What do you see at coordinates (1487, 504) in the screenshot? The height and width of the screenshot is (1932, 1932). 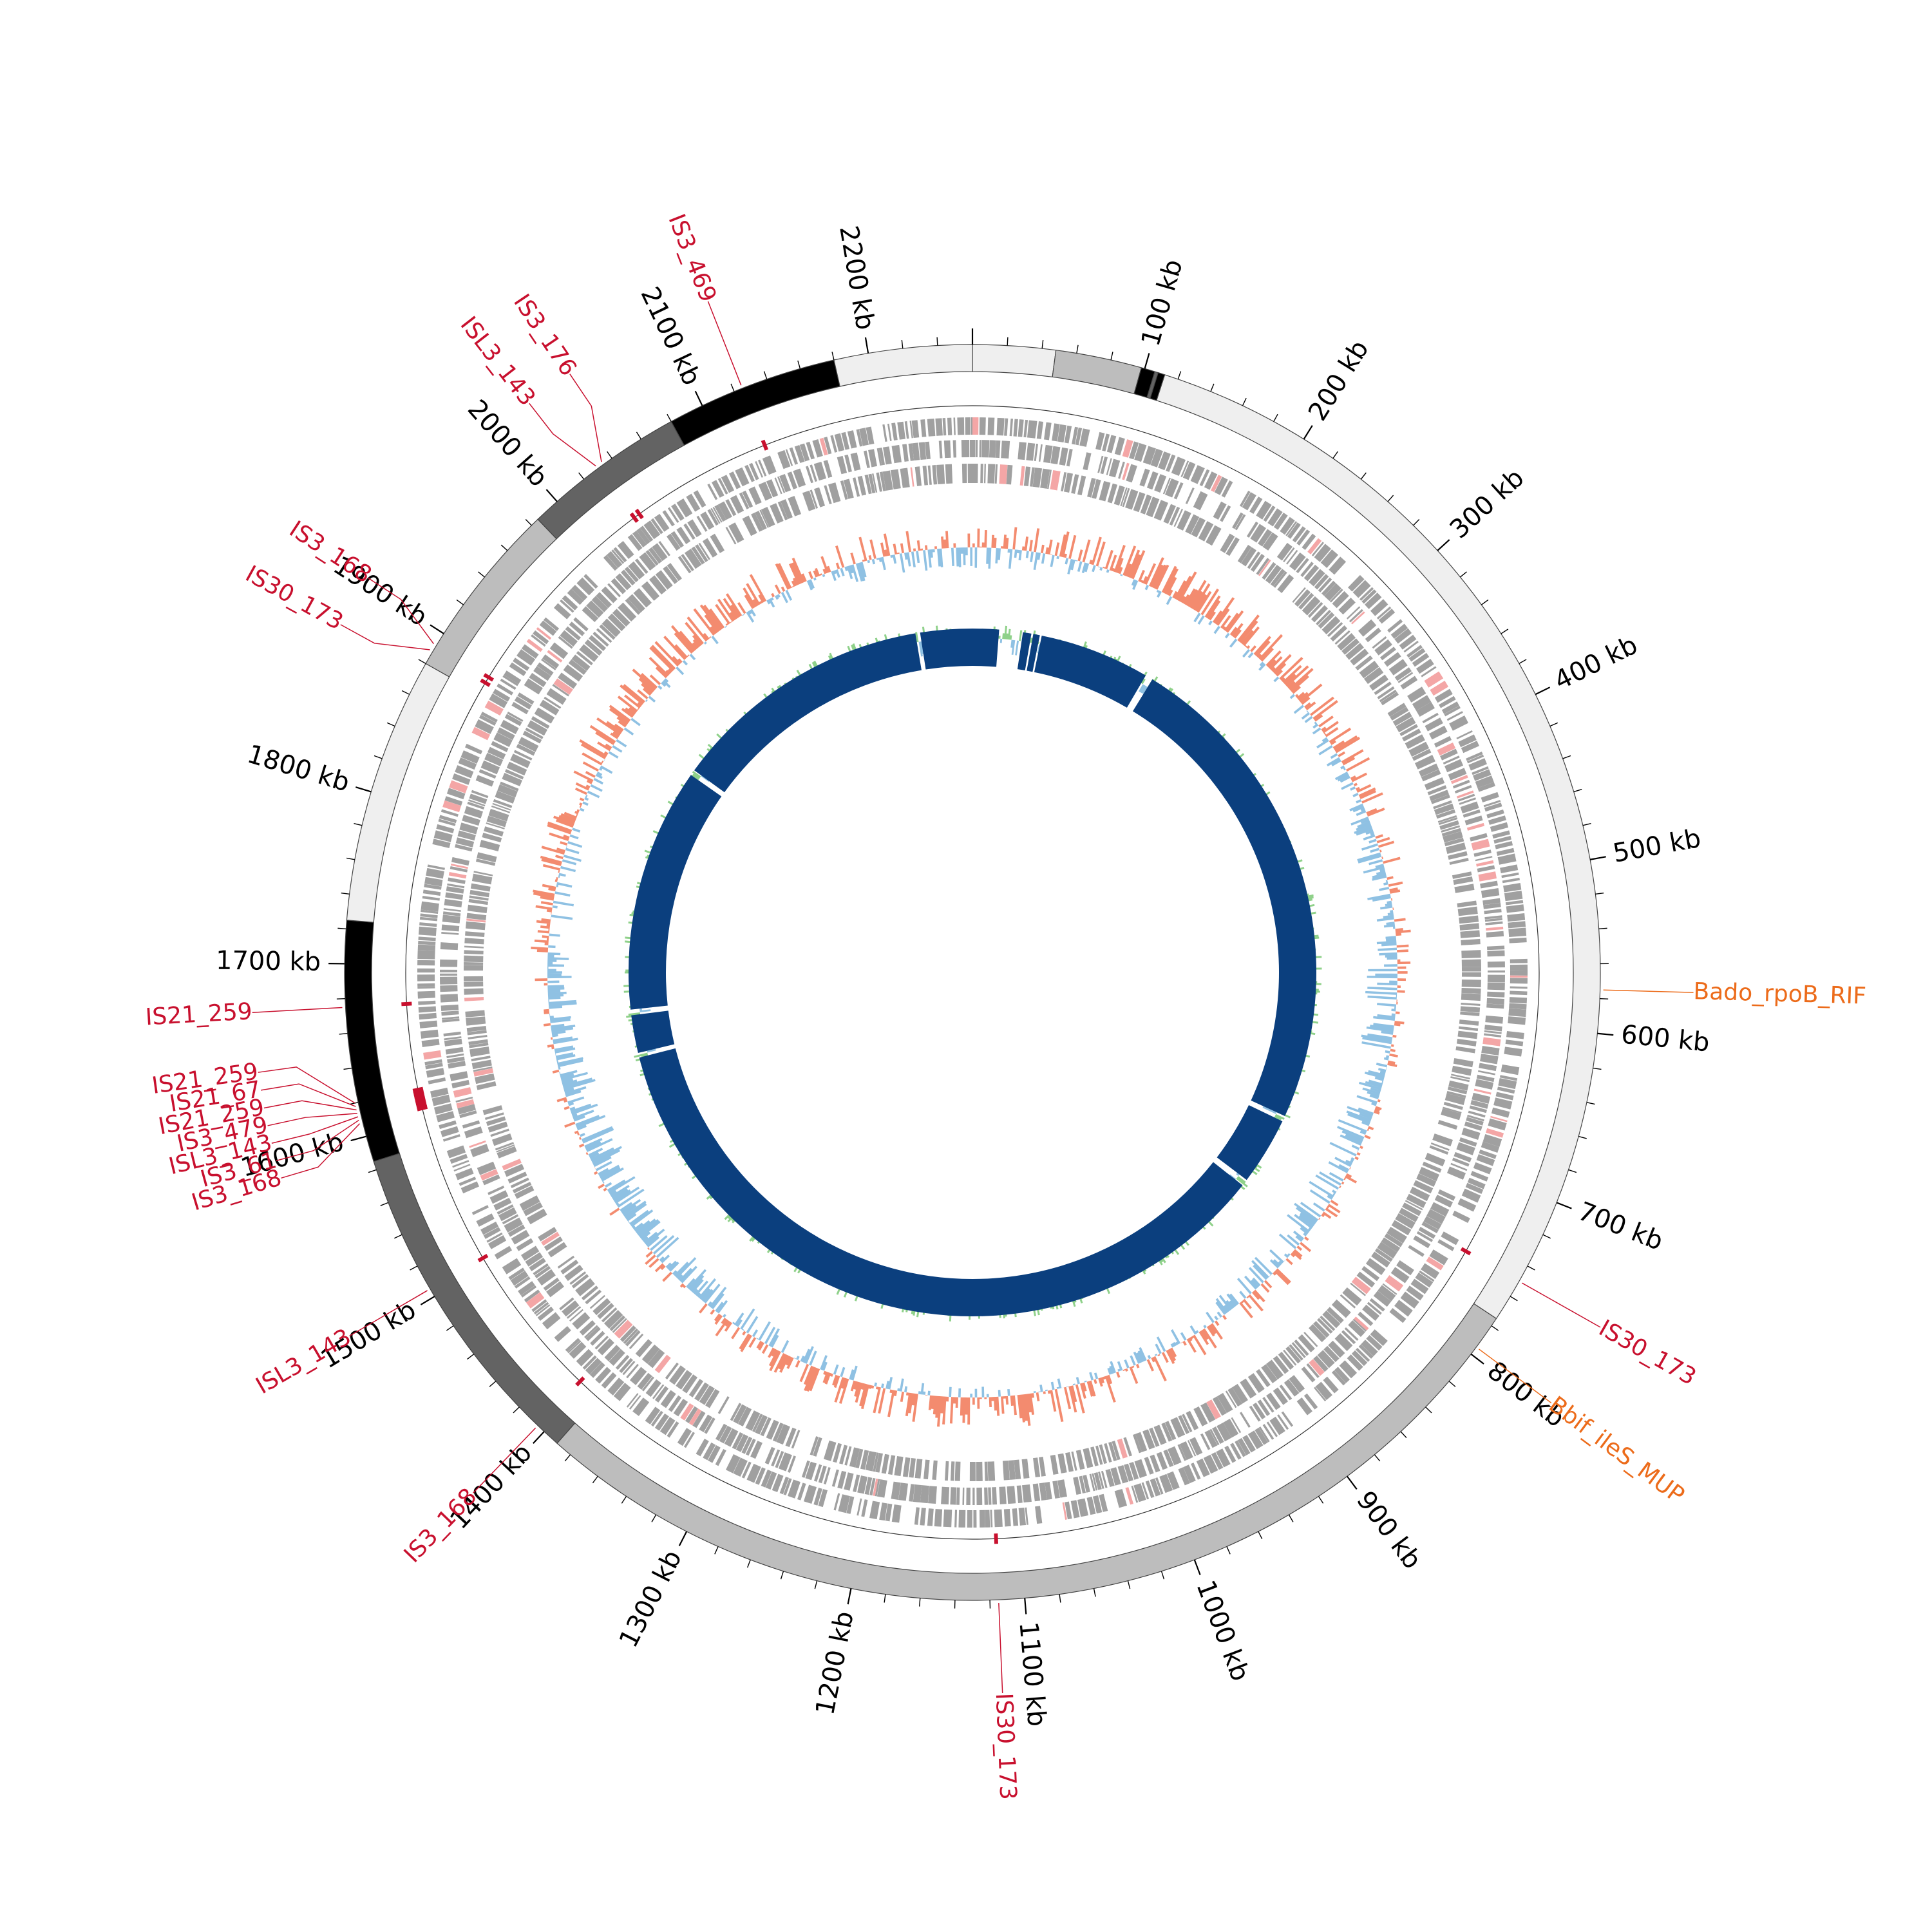 I see `ruler-label: 300 kb` at bounding box center [1487, 504].